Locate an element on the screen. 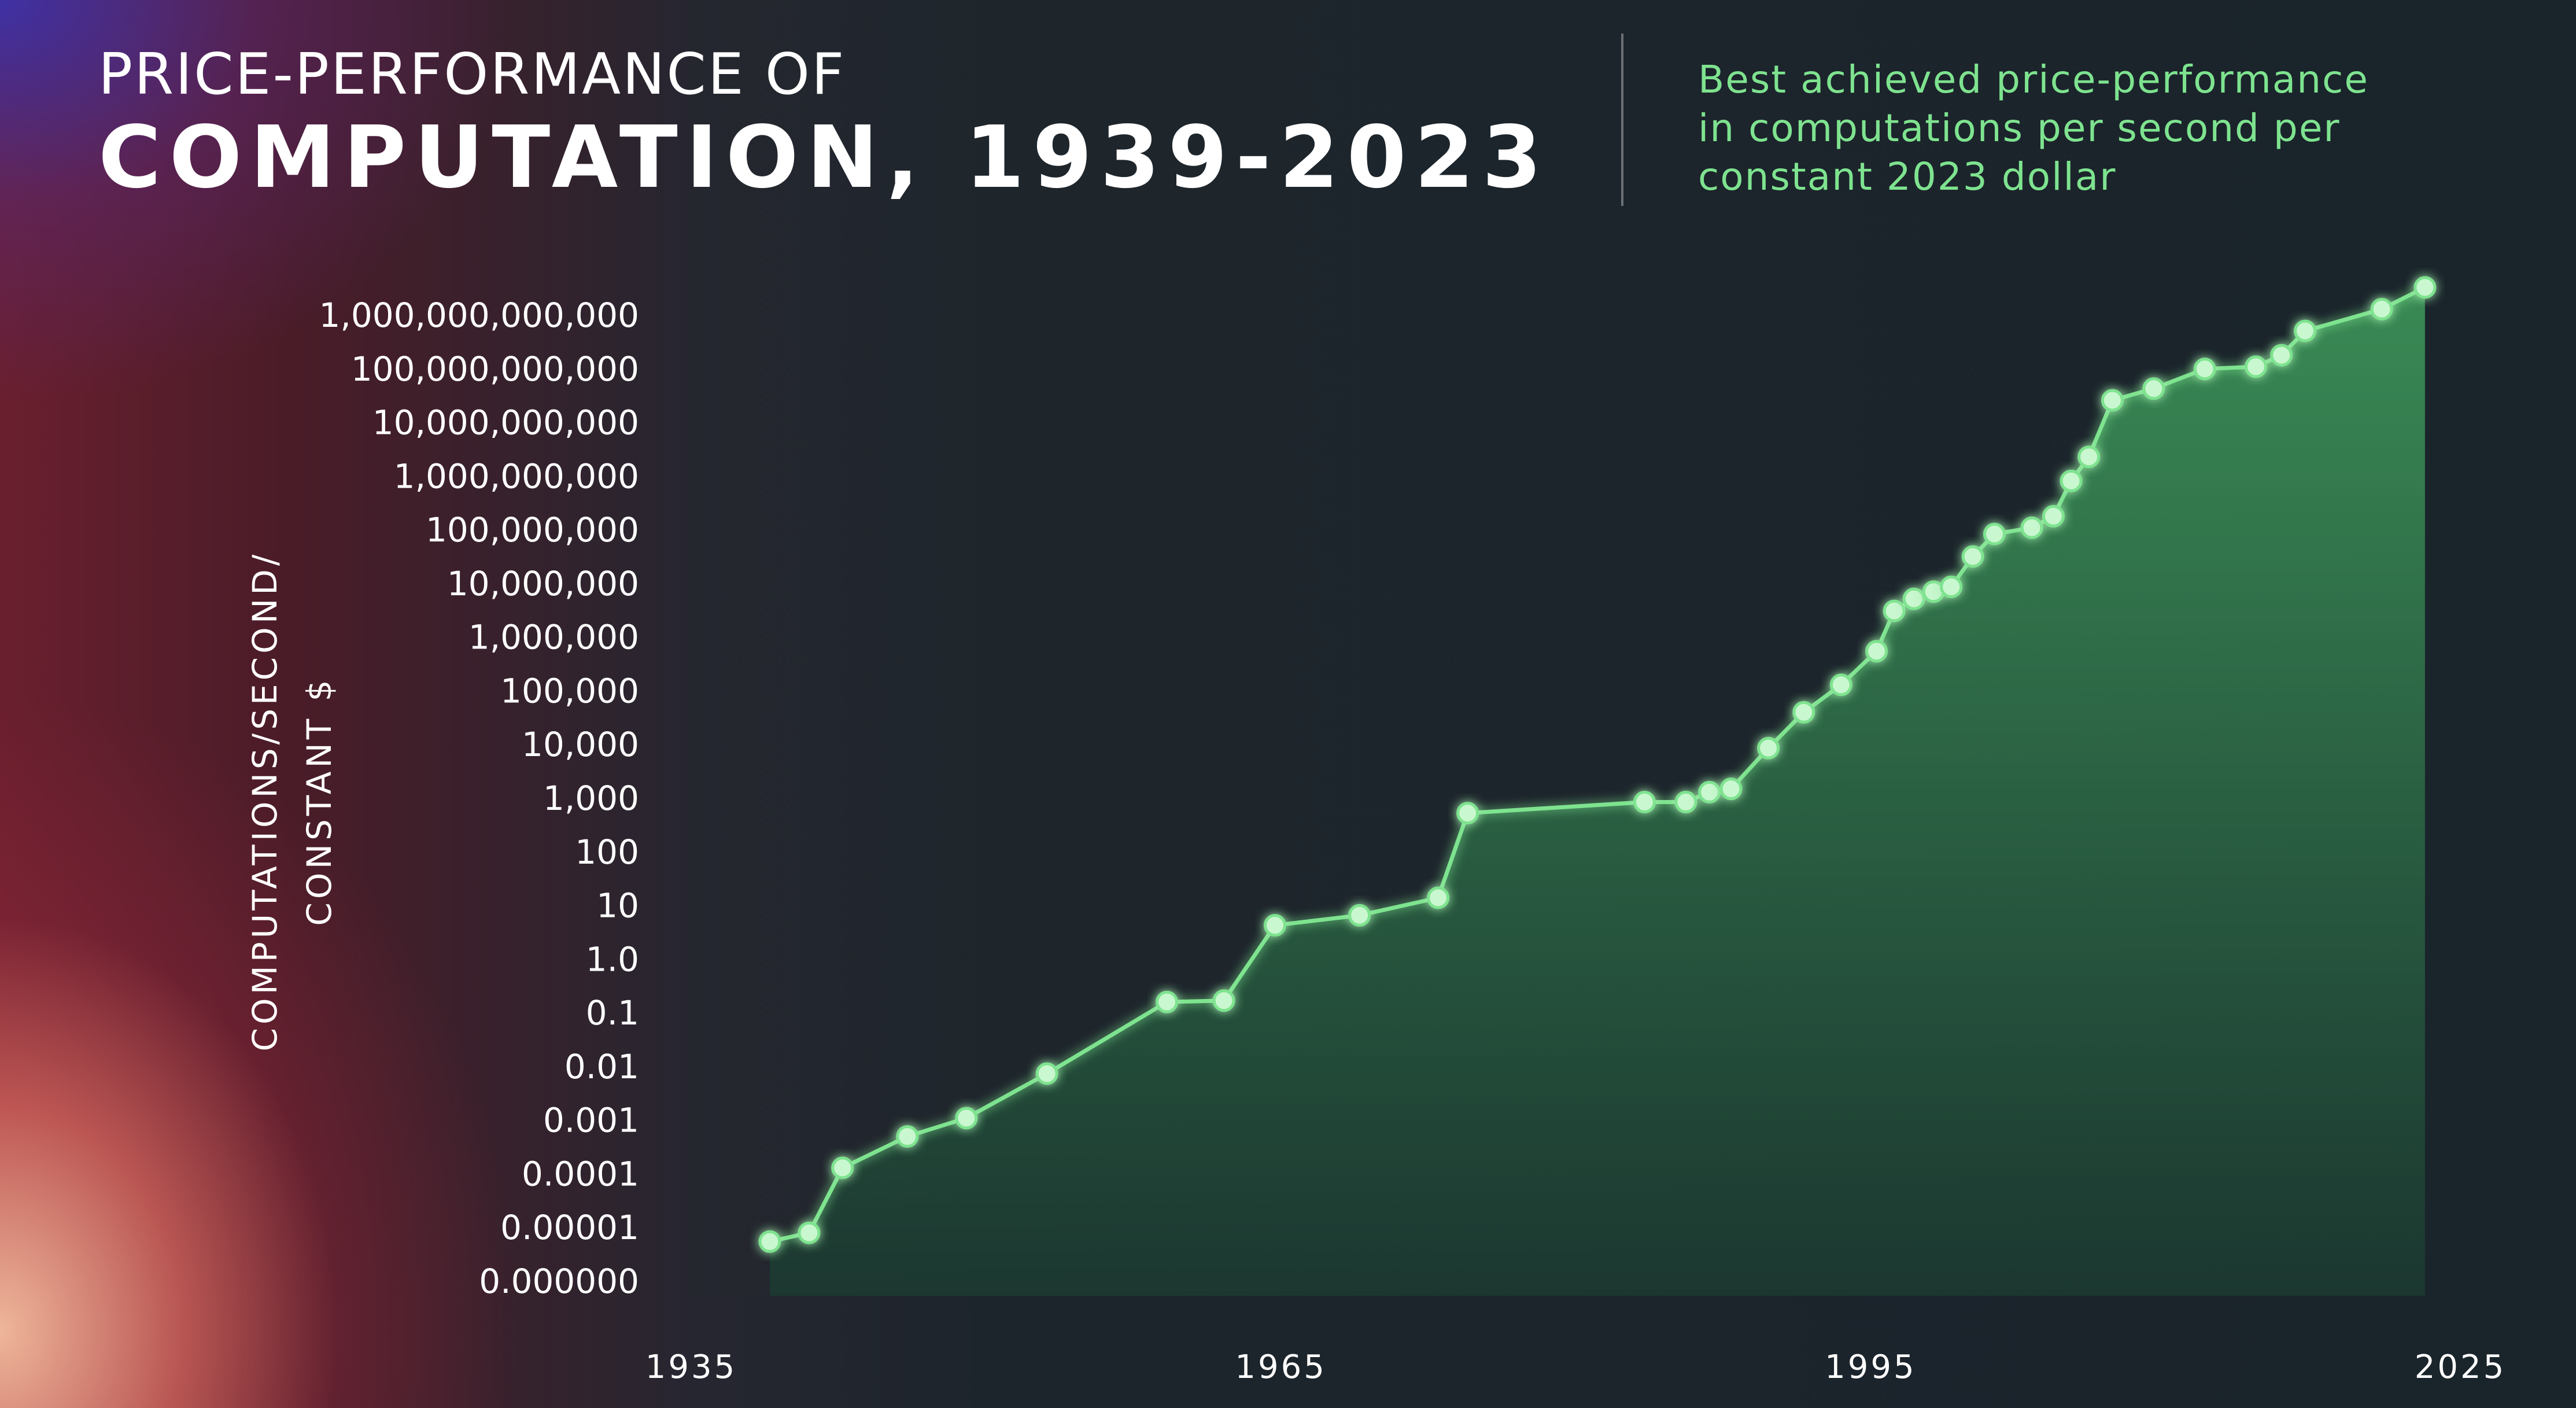 This screenshot has width=2576, height=1408. subtitle-line1: Best achieved price-performance is located at coordinates (2033, 80).